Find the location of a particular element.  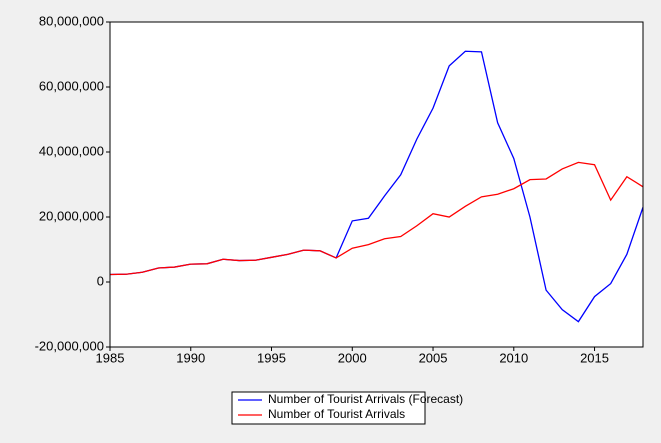

y-tick-label: 40,000,000 is located at coordinates (71, 150).